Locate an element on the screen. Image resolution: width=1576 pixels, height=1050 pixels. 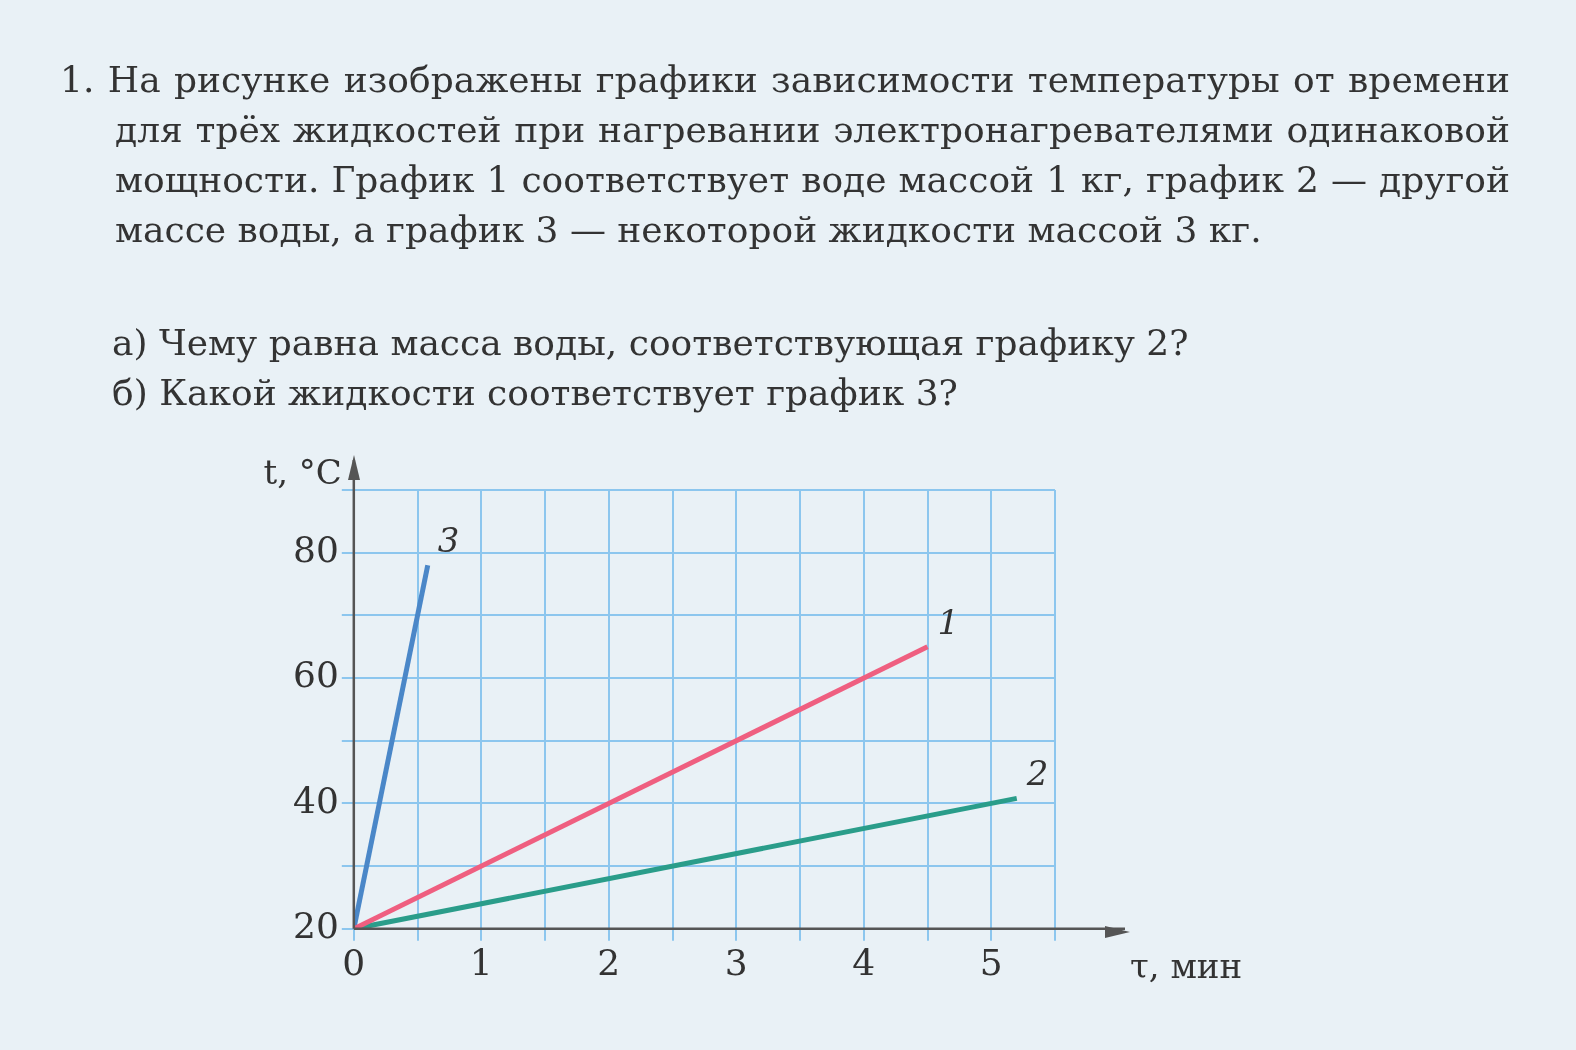
series-label: 1 is located at coordinates (948, 621).